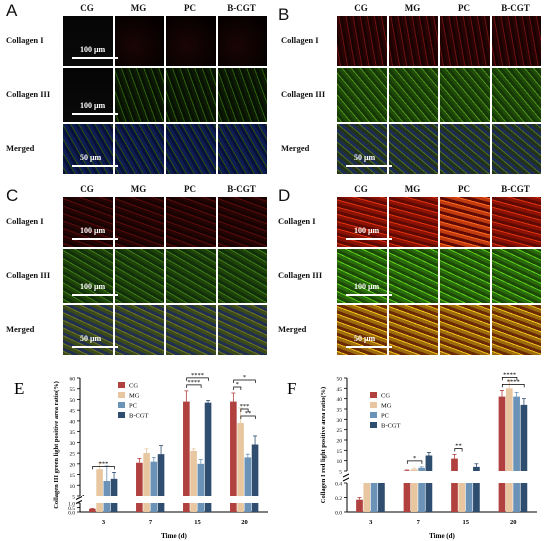 This screenshot has width=550, height=541. What do you see at coordinates (91, 157) in the screenshot?
I see `scale-bar-label: 50 μm` at bounding box center [91, 157].